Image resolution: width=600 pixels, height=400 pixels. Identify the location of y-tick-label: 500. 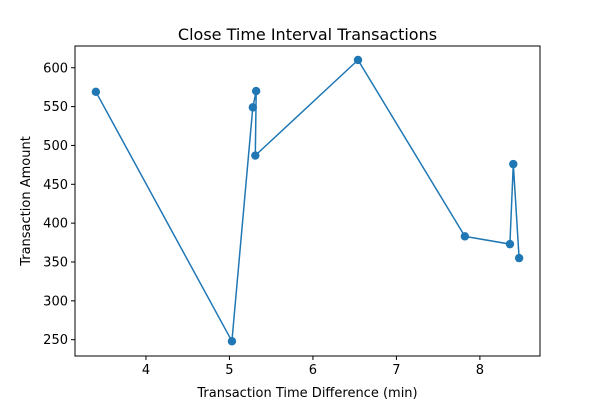
(55, 146).